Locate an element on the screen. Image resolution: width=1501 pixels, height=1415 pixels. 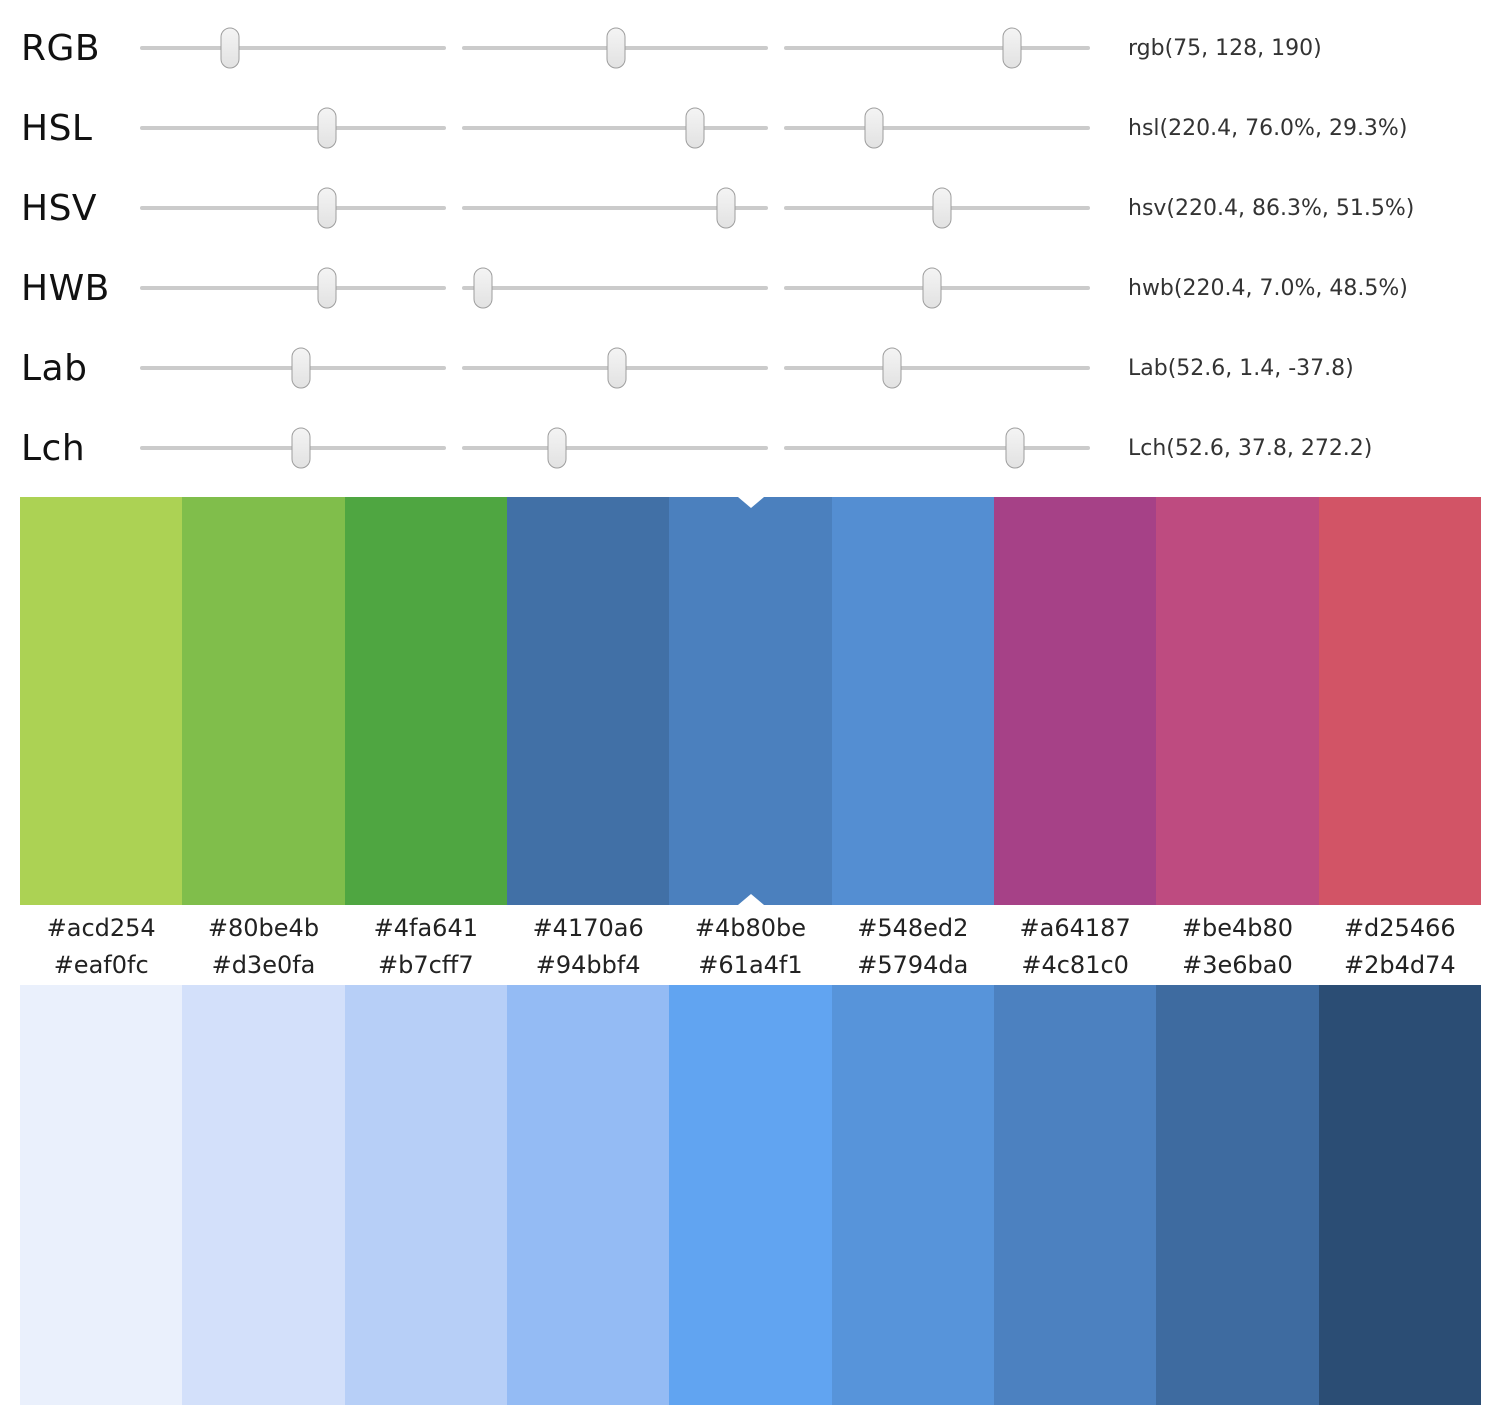
slider-row-rgb: RGB rgb(75, 128, 190) is located at coordinates (761, 48).